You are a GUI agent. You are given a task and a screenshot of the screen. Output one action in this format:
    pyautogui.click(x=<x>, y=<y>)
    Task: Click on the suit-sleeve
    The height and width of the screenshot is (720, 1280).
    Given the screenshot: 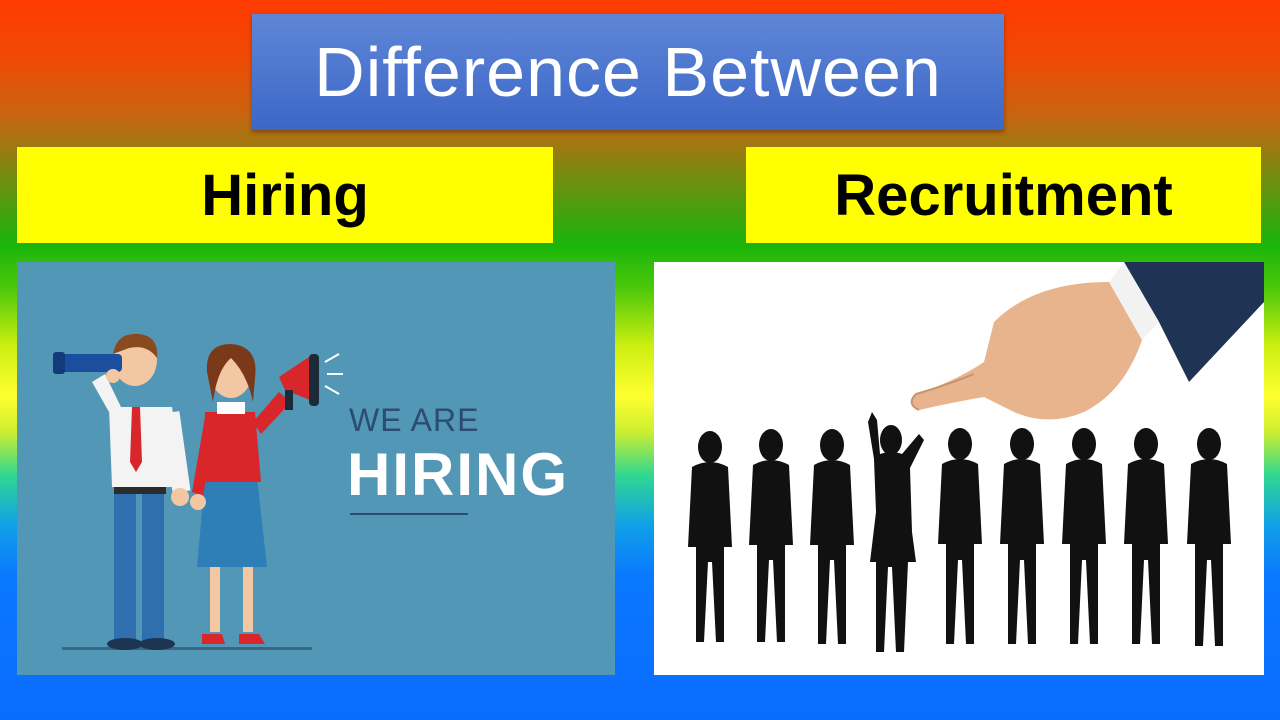 What is the action you would take?
    pyautogui.click(x=1194, y=322)
    